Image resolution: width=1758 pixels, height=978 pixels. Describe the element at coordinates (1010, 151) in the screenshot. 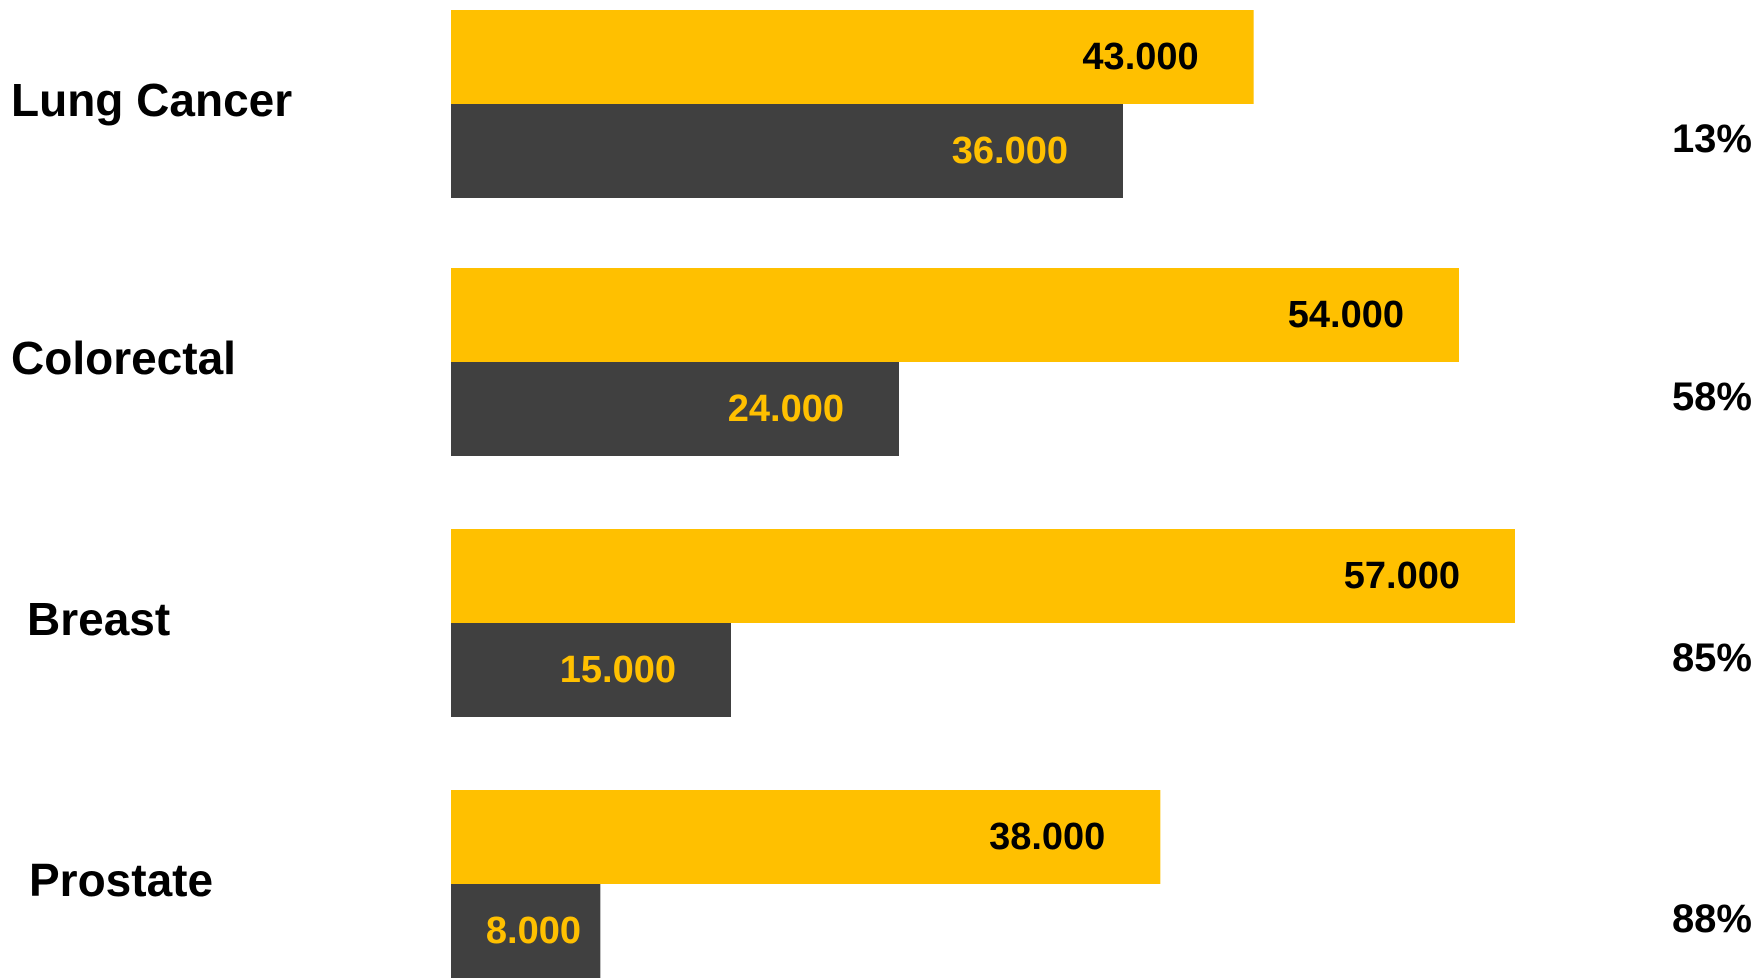

I see `value-label: 36.000` at that location.